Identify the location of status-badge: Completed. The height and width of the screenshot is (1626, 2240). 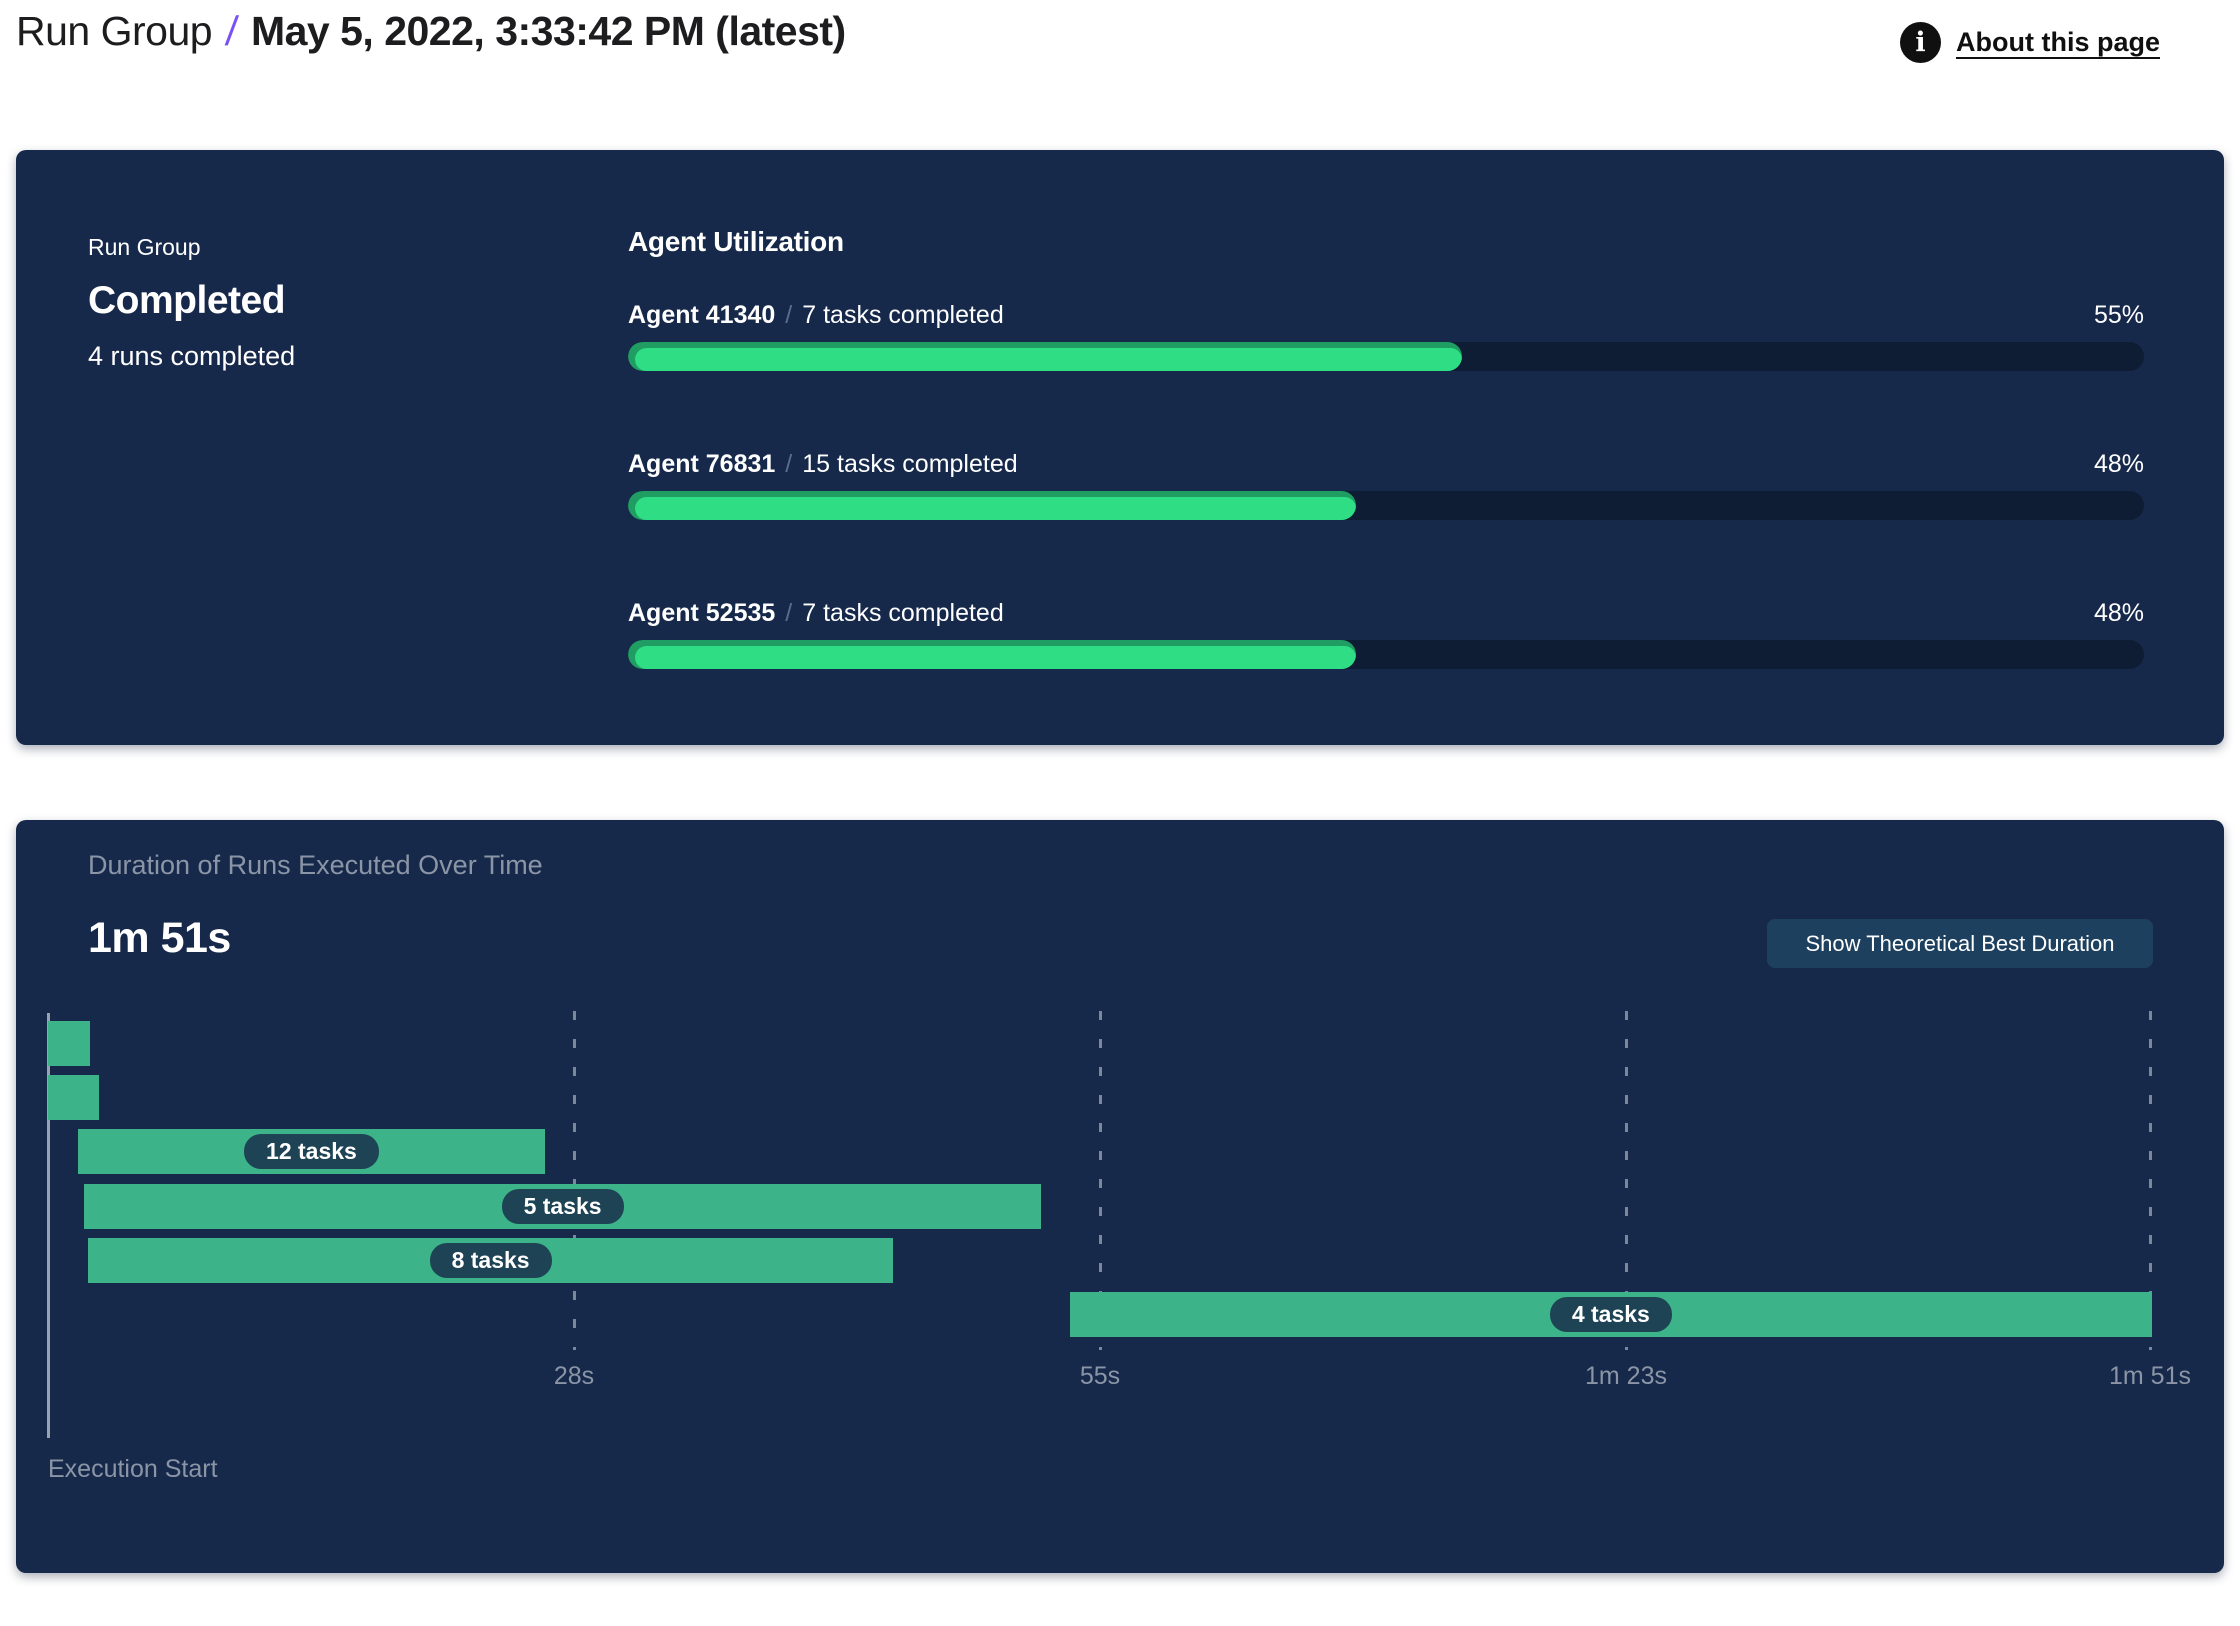
(187, 300).